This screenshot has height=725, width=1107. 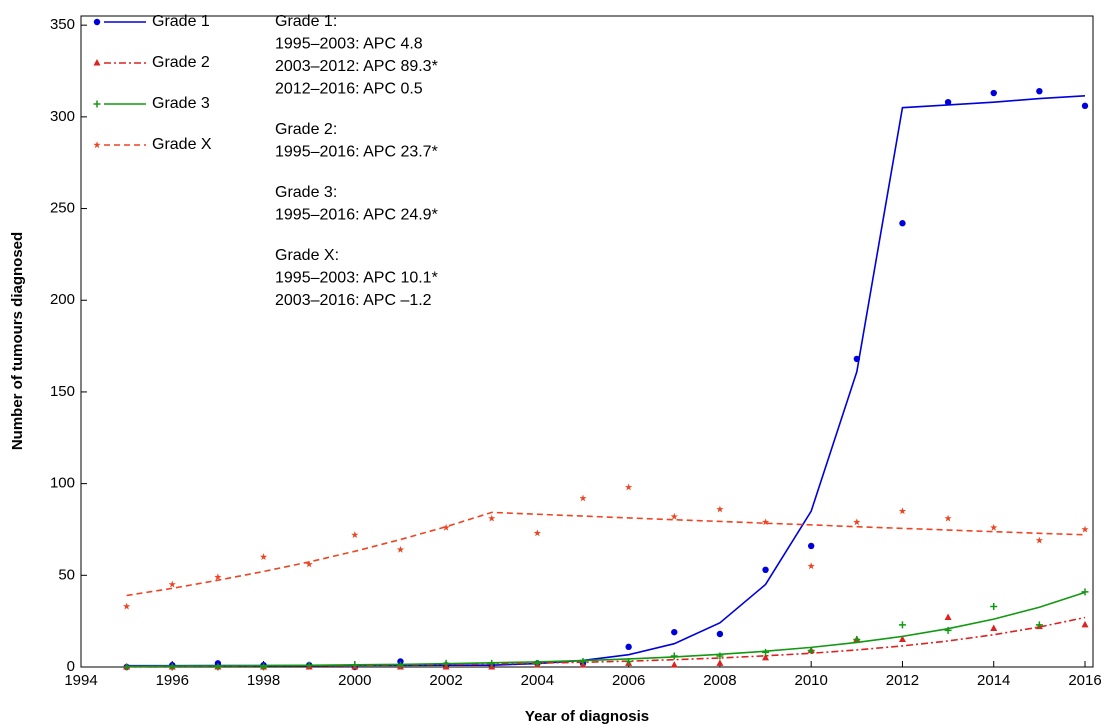 What do you see at coordinates (263, 680) in the screenshot?
I see `x-tick-label: 1998` at bounding box center [263, 680].